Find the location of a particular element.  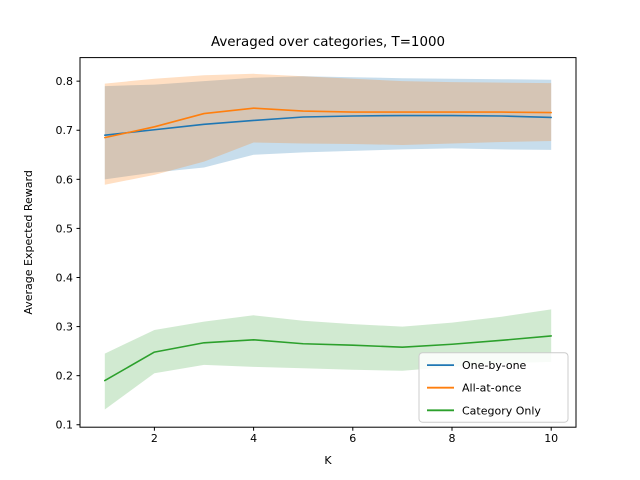

y-tick-label: 0.4 is located at coordinates (65, 277).